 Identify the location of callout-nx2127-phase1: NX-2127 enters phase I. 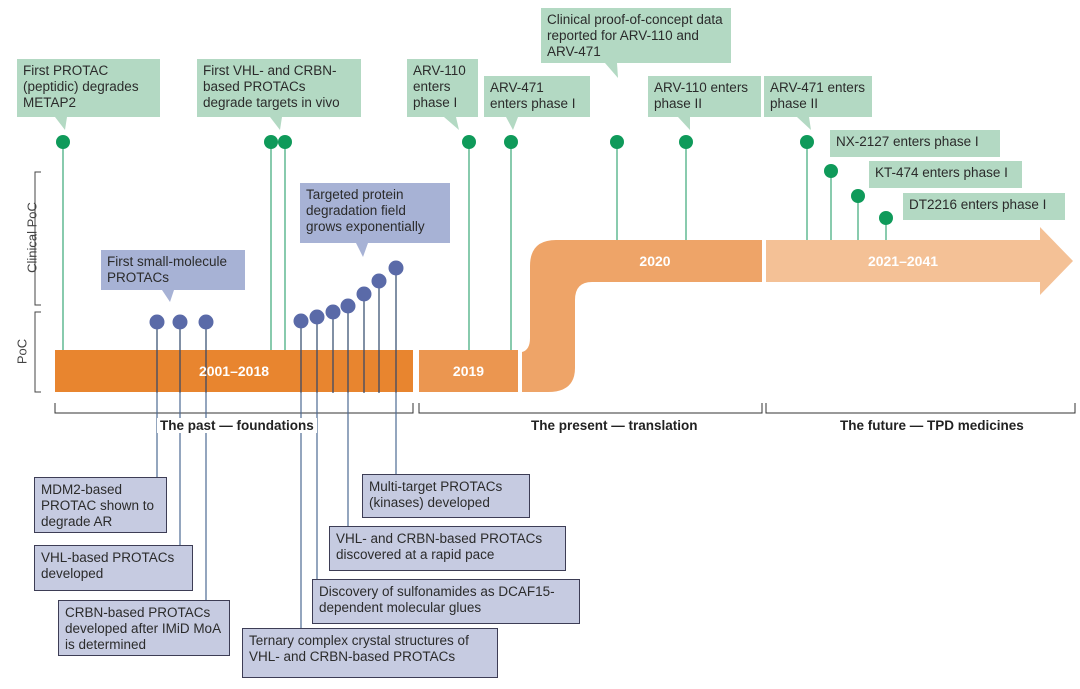
(915, 143).